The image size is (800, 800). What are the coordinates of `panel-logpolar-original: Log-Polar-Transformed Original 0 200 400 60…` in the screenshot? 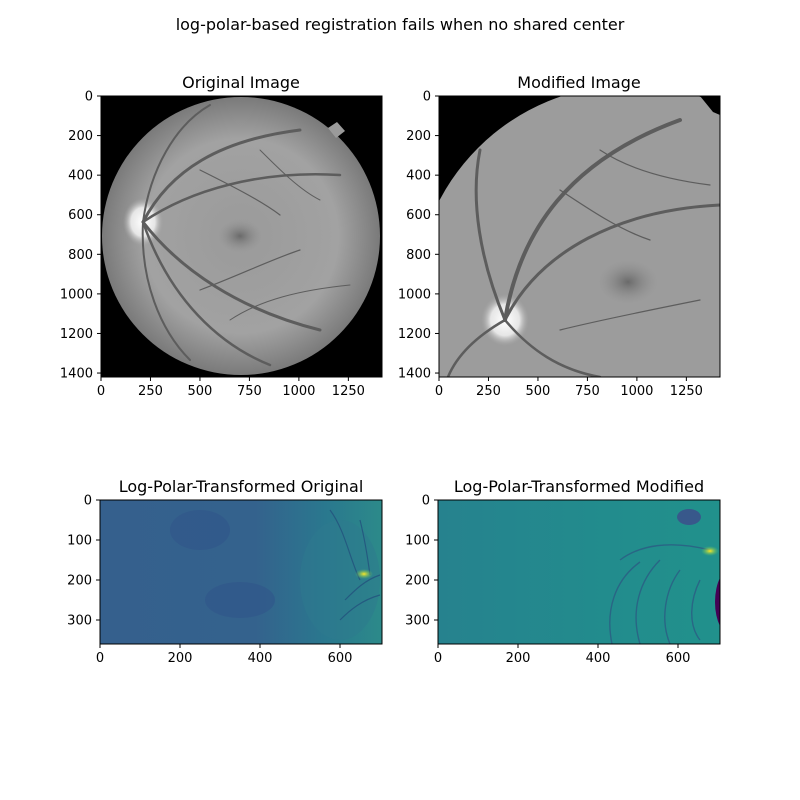 It's located at (225, 571).